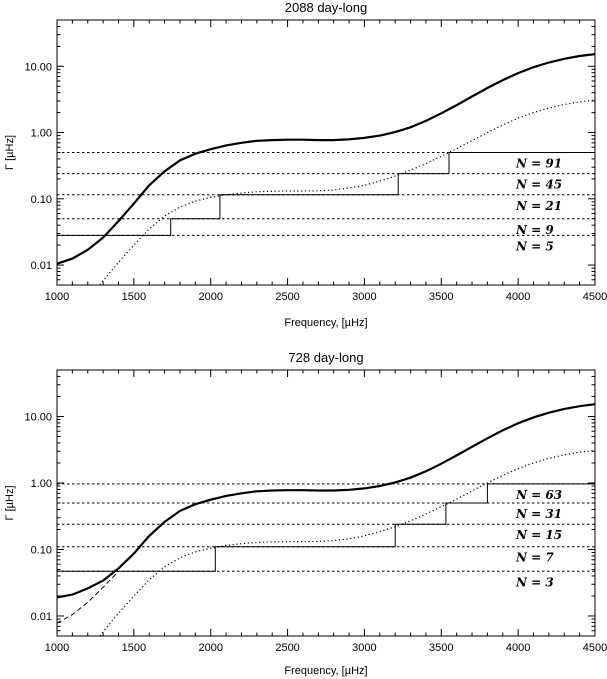  What do you see at coordinates (534, 558) in the screenshot?
I see `threshold-label: N = 7` at bounding box center [534, 558].